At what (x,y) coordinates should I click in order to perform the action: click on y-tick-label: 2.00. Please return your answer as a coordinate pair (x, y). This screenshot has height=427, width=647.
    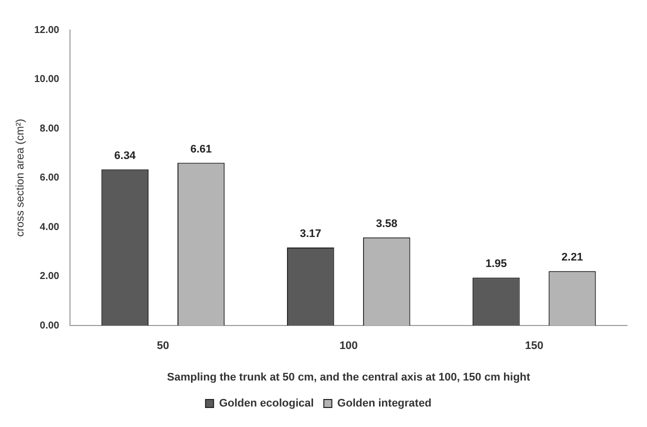
    Looking at the image, I should click on (50, 276).